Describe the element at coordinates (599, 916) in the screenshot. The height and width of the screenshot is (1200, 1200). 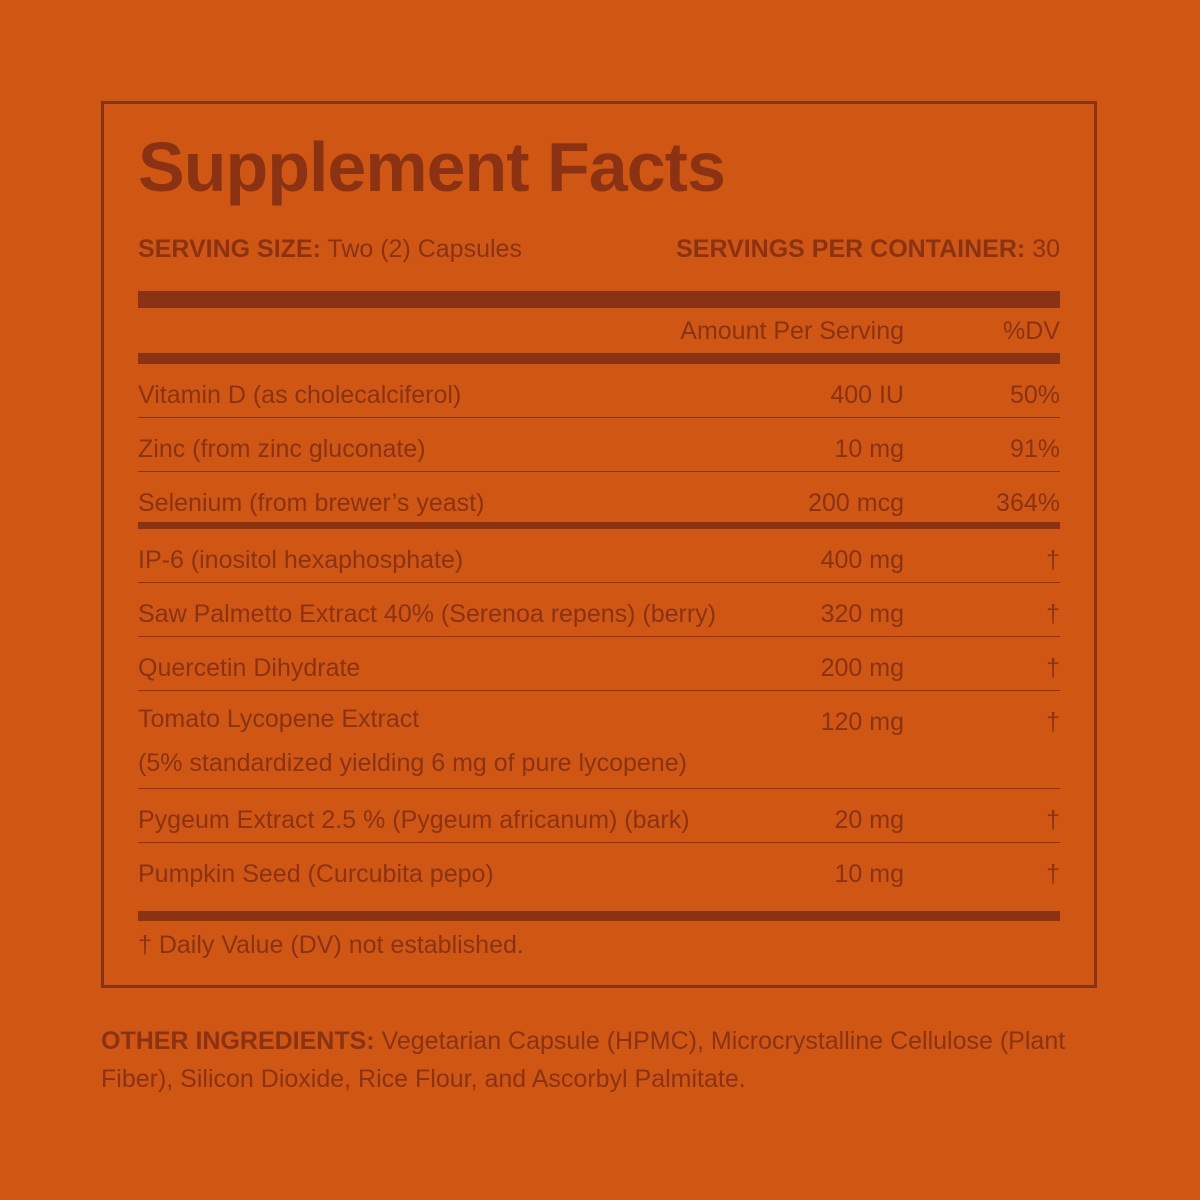
I see `divider-bottom` at that location.